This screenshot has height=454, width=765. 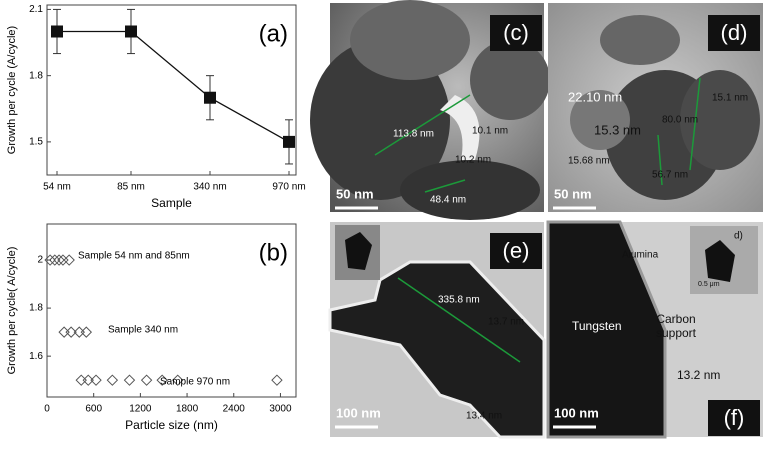 What do you see at coordinates (709, 284) in the screenshot?
I see `annotation: 0.5 μm` at bounding box center [709, 284].